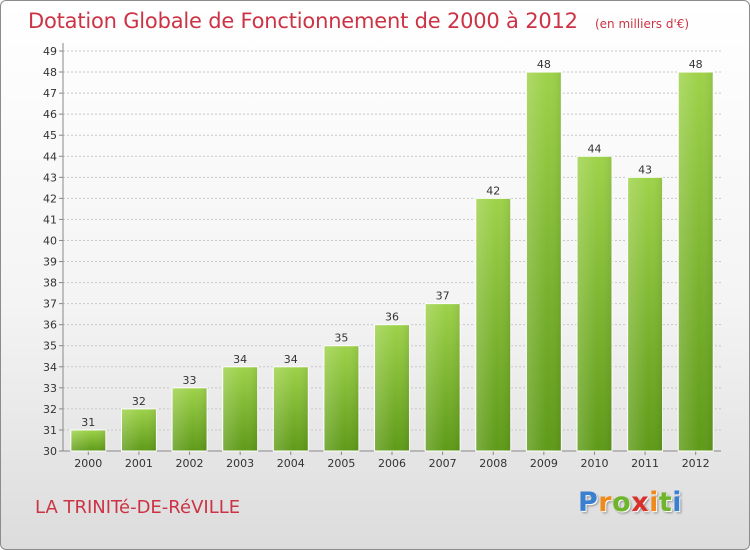 The width and height of the screenshot is (750, 550). What do you see at coordinates (50, 262) in the screenshot?
I see `y-tick-label: 39` at bounding box center [50, 262].